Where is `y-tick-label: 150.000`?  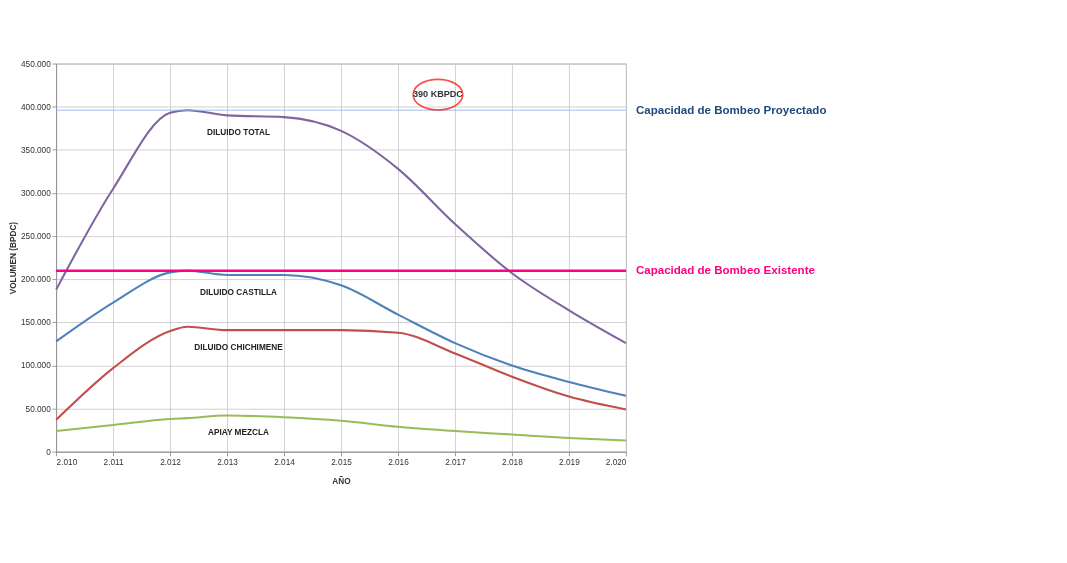 y-tick-label: 150.000 is located at coordinates (36, 323).